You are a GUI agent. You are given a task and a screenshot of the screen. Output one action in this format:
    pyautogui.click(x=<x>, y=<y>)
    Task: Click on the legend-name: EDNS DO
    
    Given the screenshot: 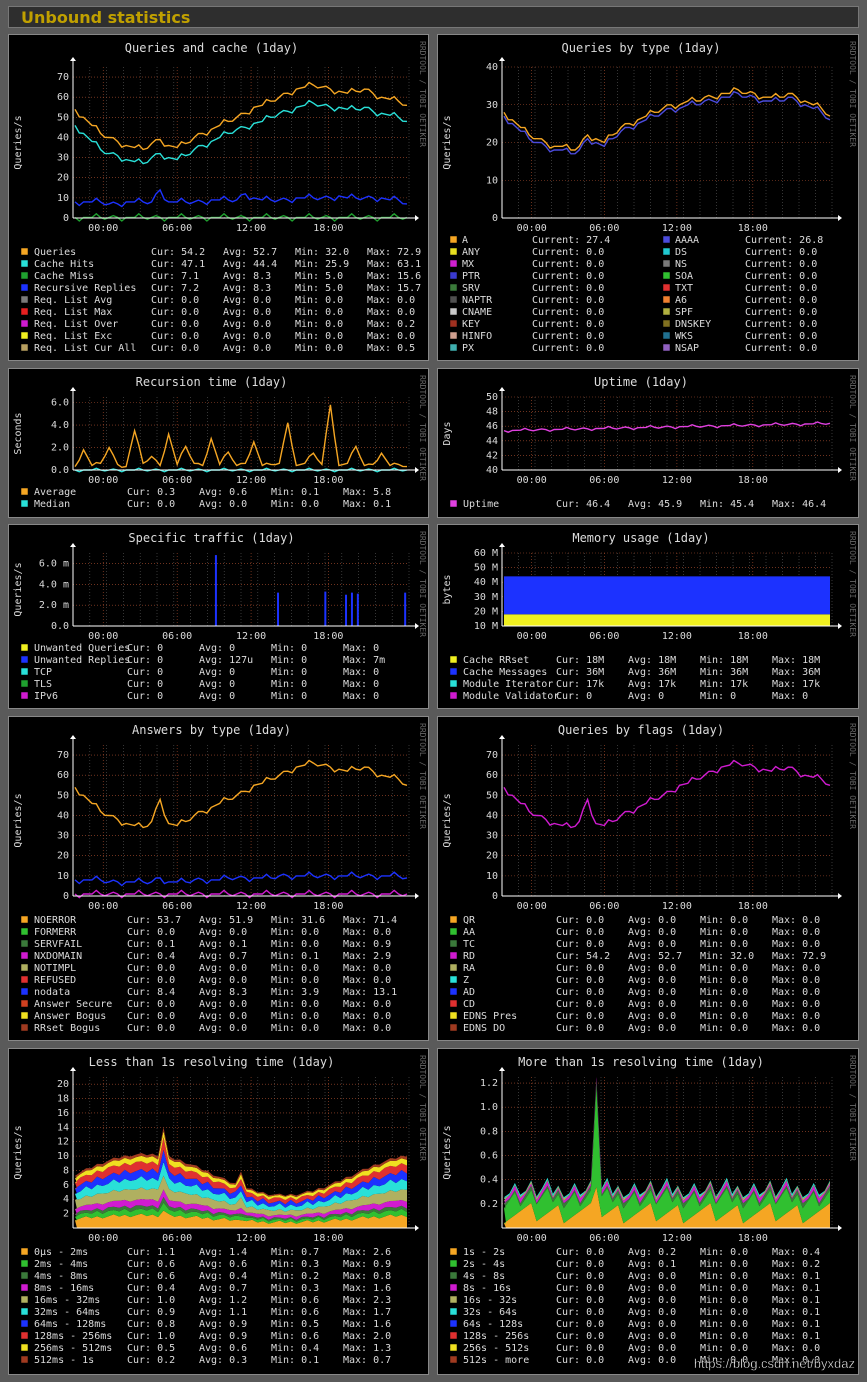 What is the action you would take?
    pyautogui.click(x=484, y=1028)
    